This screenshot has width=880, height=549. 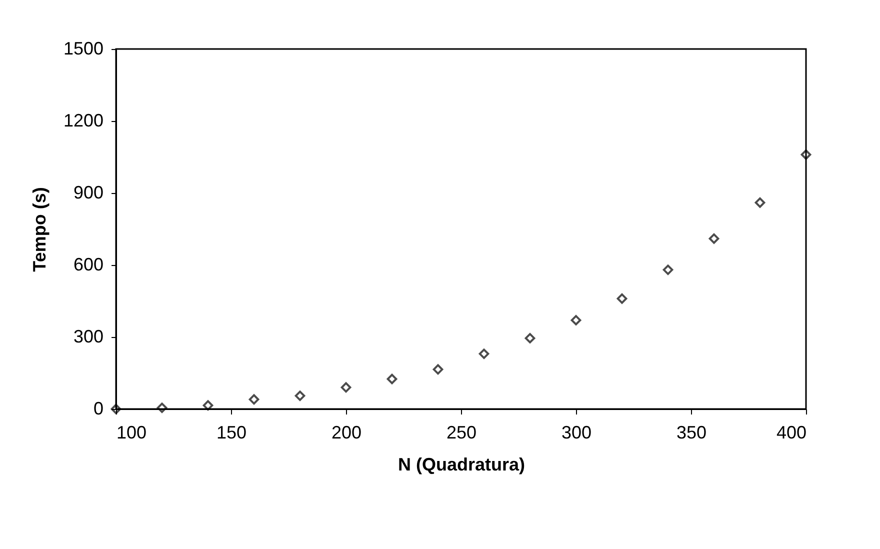 I want to click on x-axis-title: N (Quadratura), so click(x=462, y=464).